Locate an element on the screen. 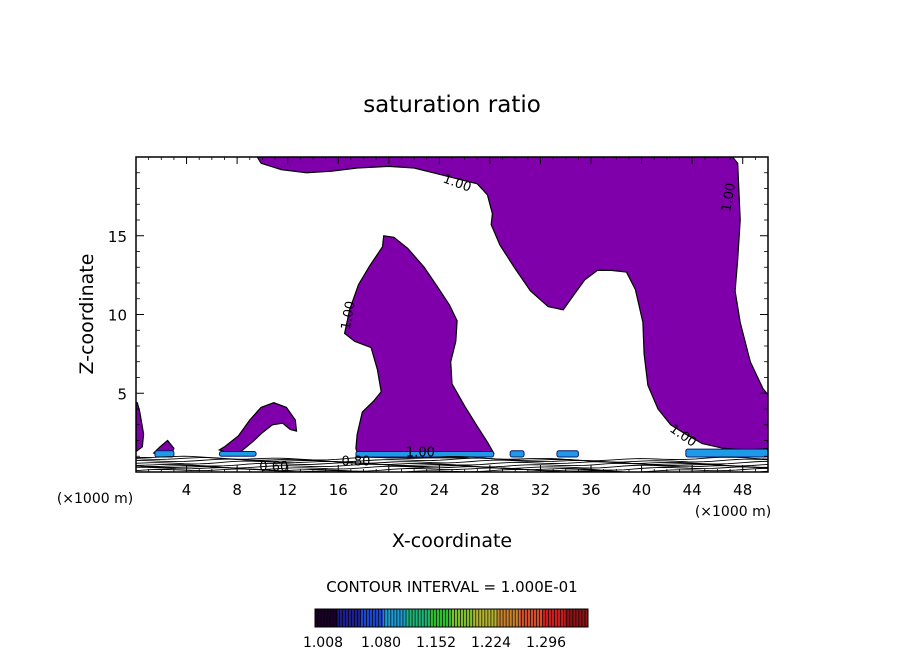 This screenshot has height=654, width=904. x-tick-label: 32 is located at coordinates (540, 490).